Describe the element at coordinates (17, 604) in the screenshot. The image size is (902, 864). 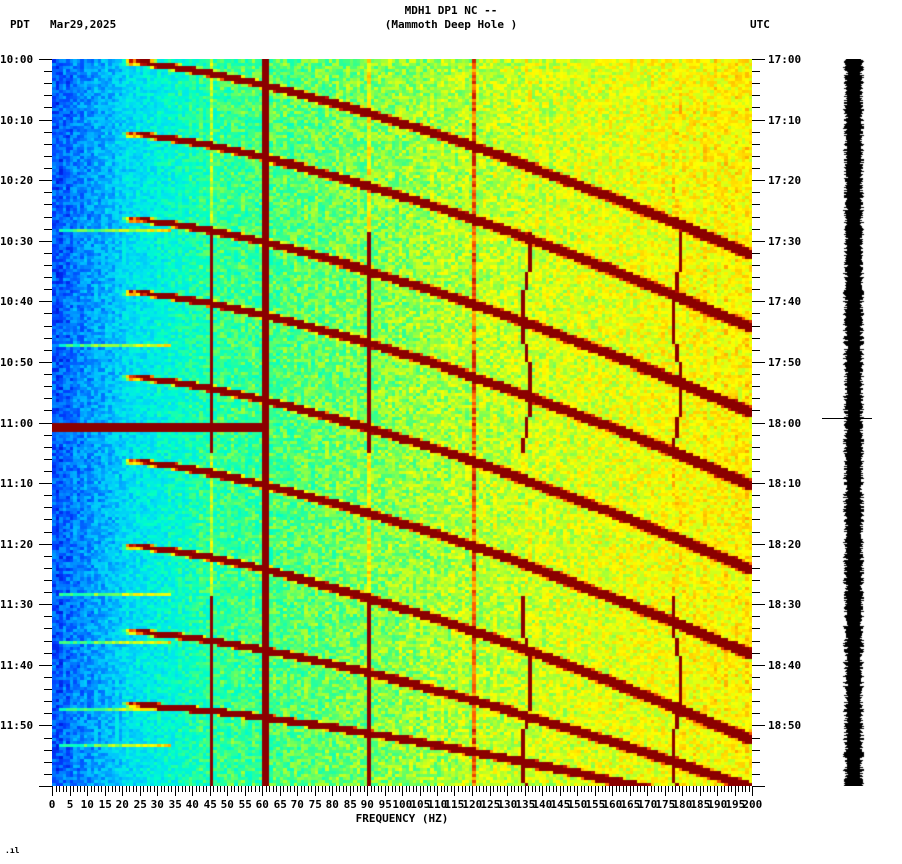
I see `axis-tick-label: 11:30` at that location.